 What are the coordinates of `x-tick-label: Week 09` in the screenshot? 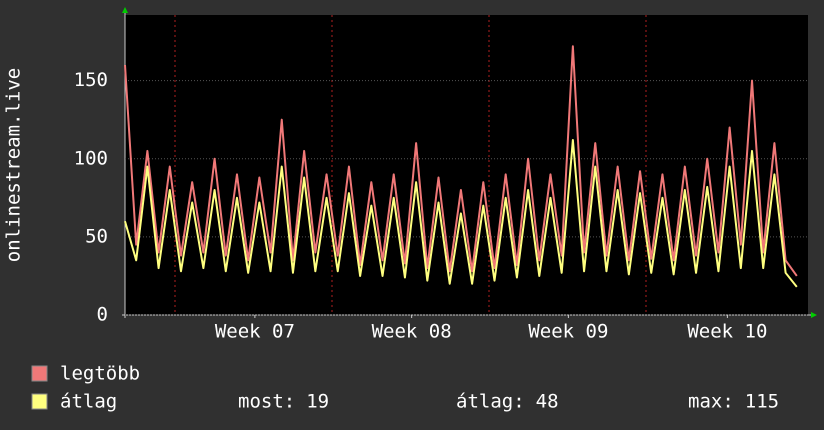 It's located at (568, 332).